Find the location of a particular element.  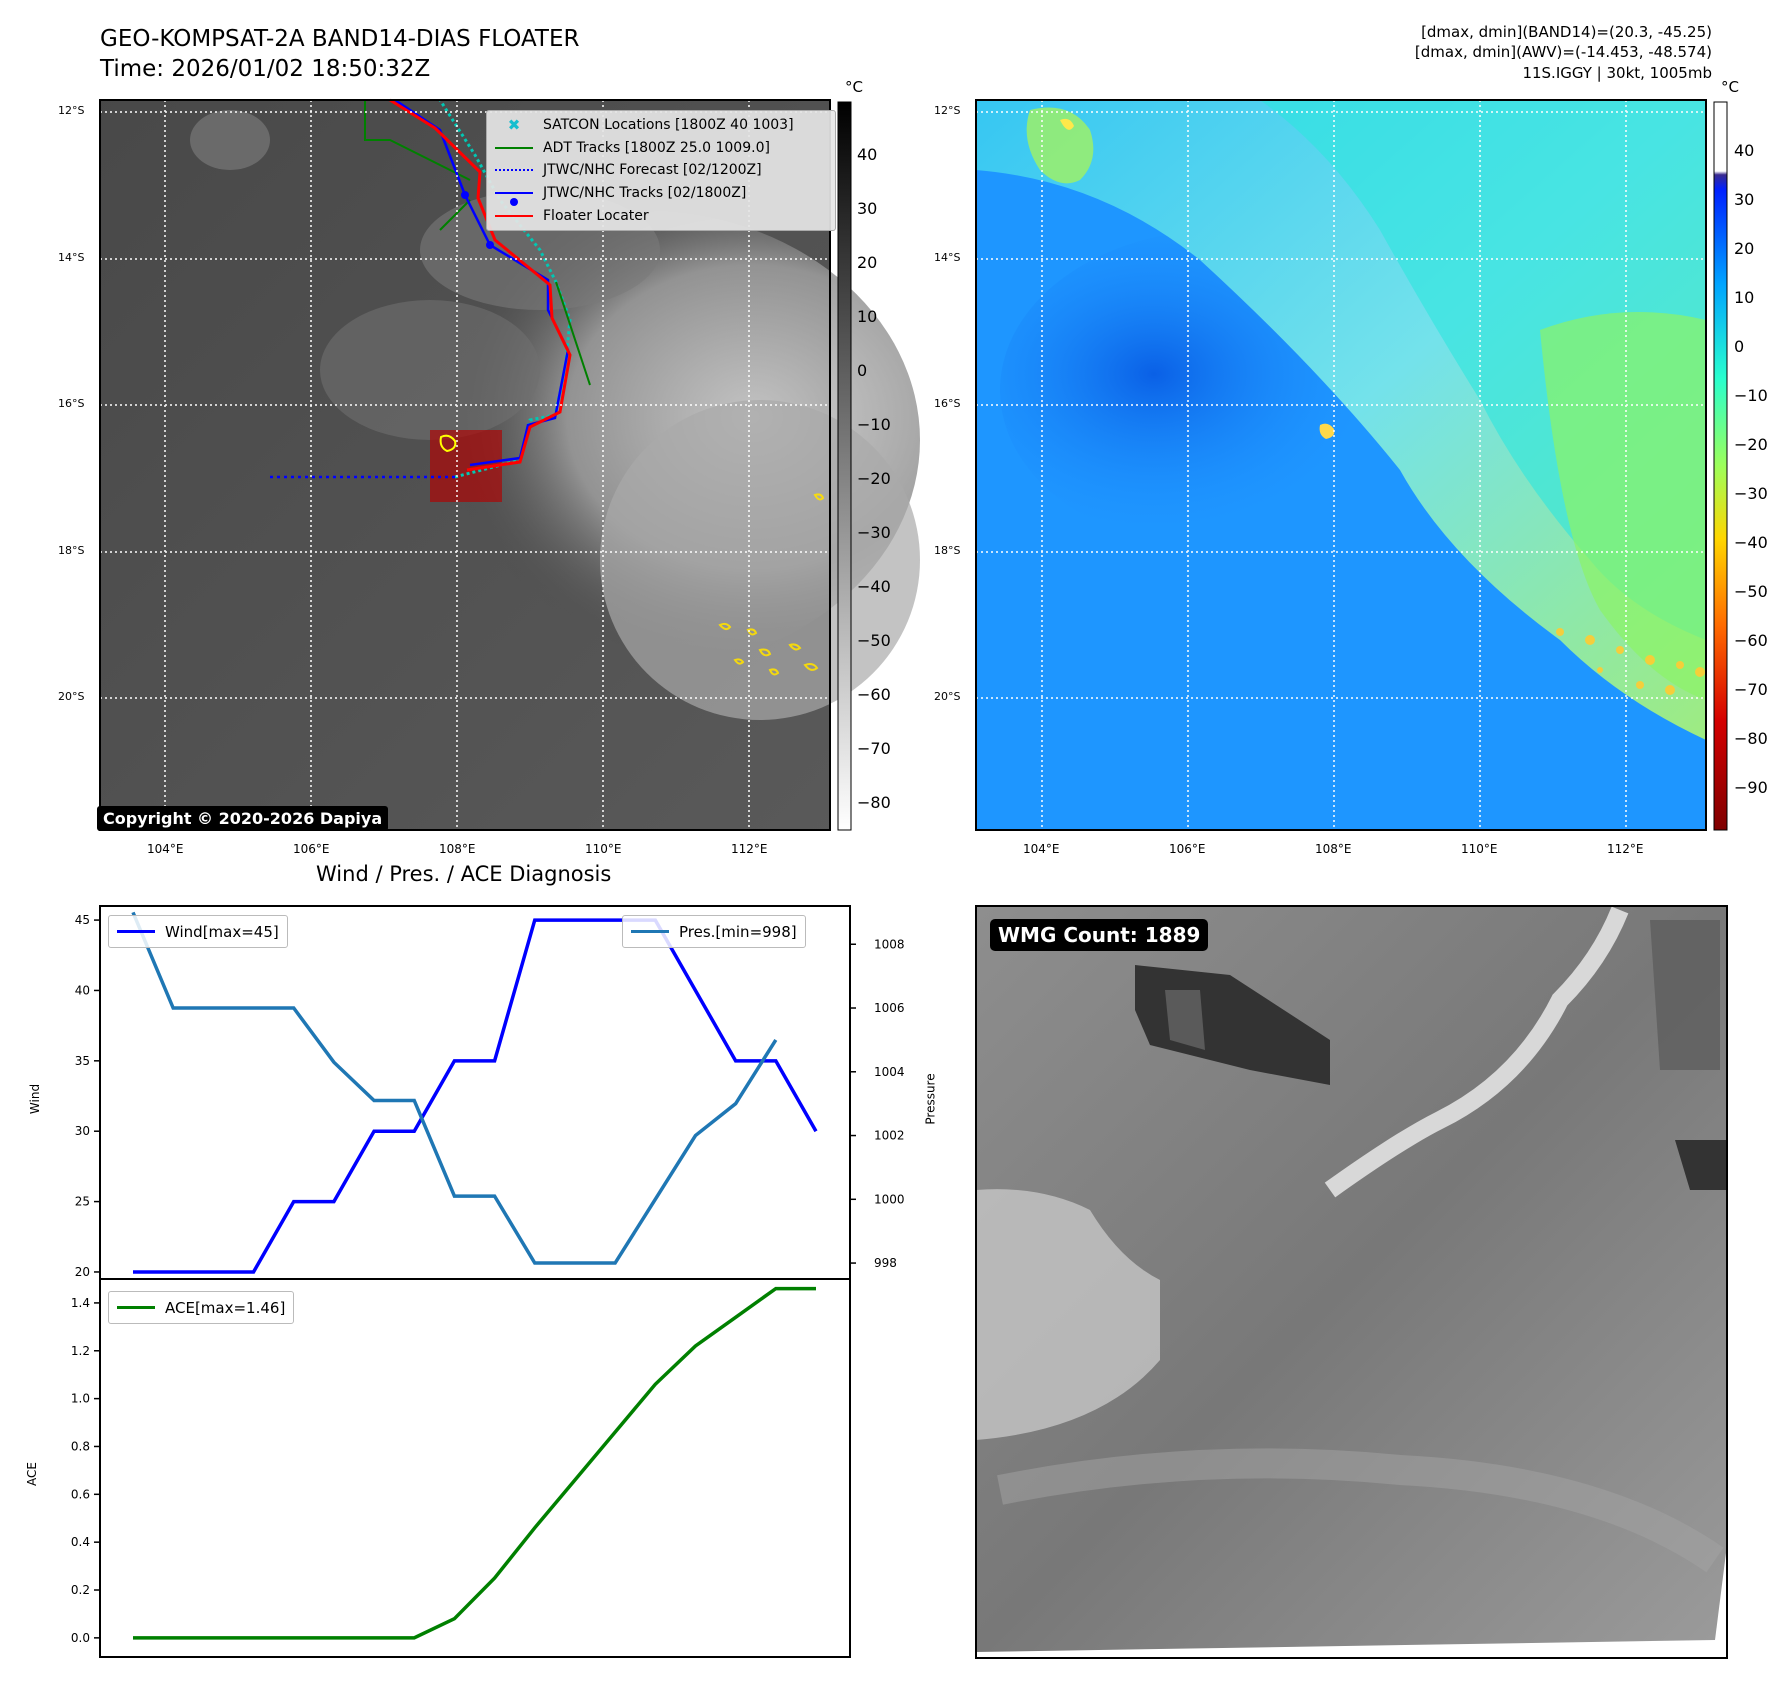

pressure-series is located at coordinates (454, 1088).